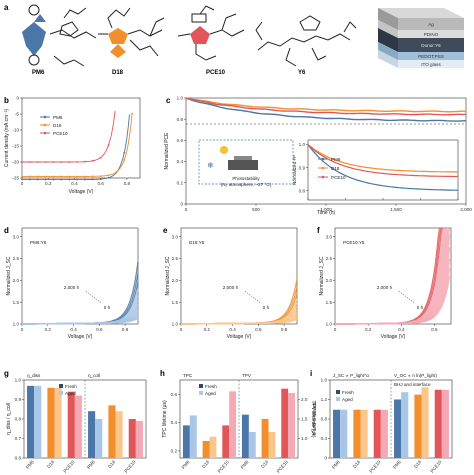  What do you see at coordinates (418, 464) in the screenshot?
I see `i-xtick: D18` at bounding box center [418, 464].